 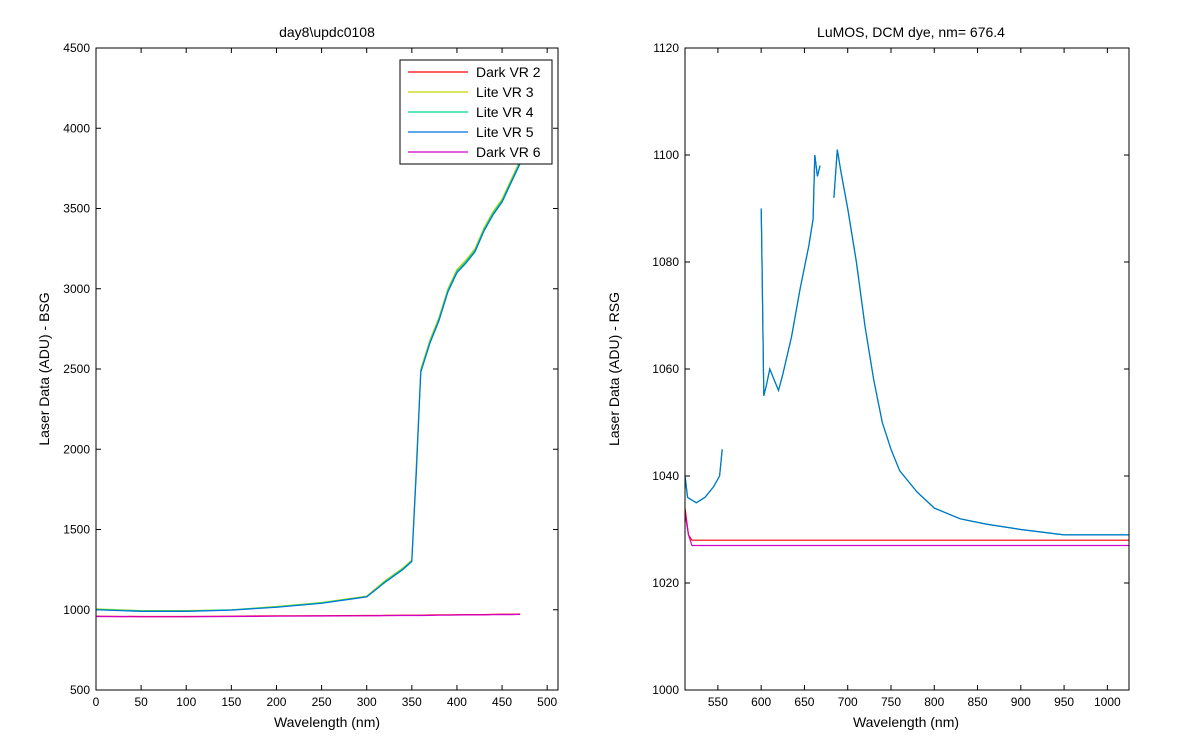 I want to click on right-y-tick-label: 1060, so click(x=665, y=369).